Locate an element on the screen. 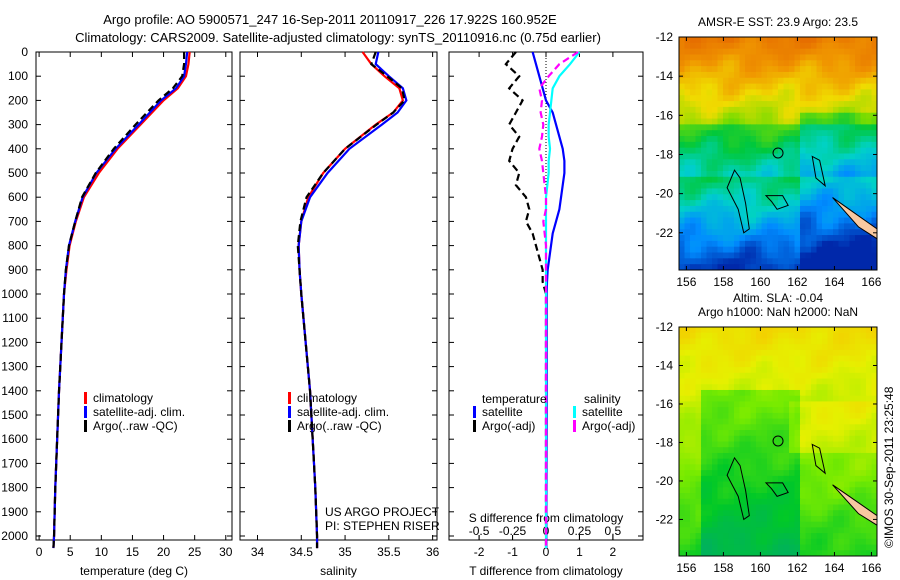 The width and height of the screenshot is (900, 580). y-tick-label: 0 is located at coordinates (24, 52).